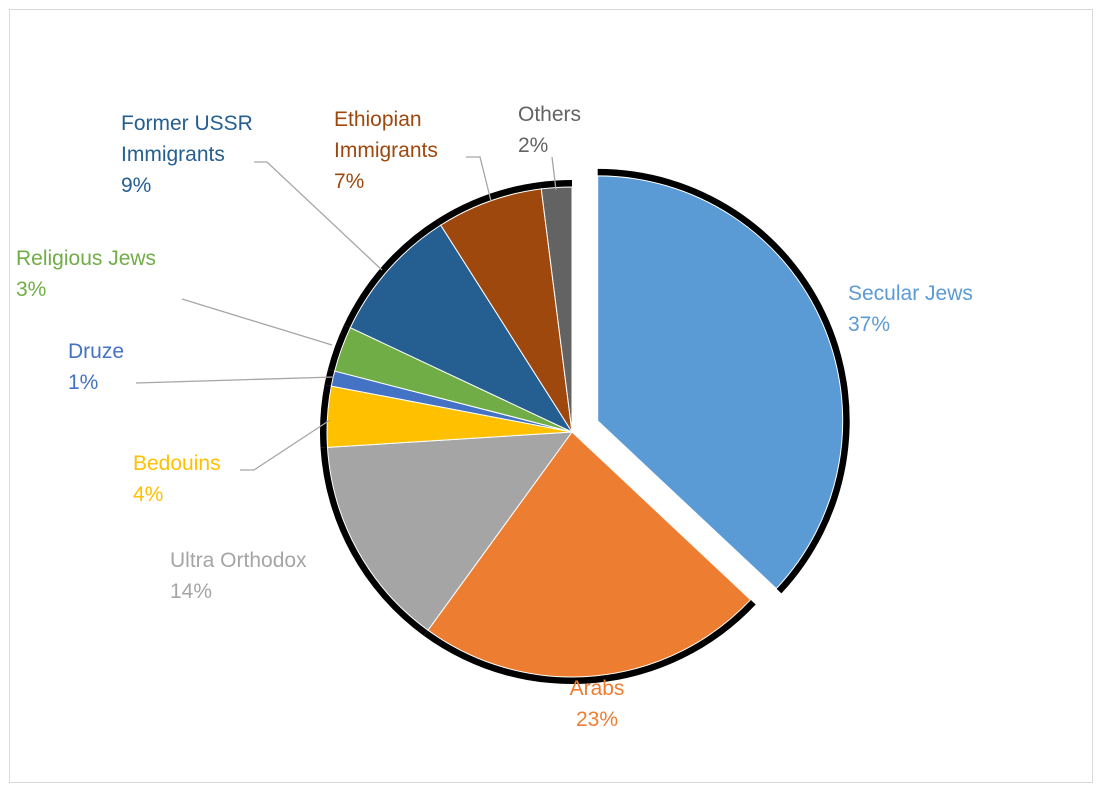 The image size is (1102, 792). I want to click on data-label-arabs: Arabs 23%, so click(597, 704).